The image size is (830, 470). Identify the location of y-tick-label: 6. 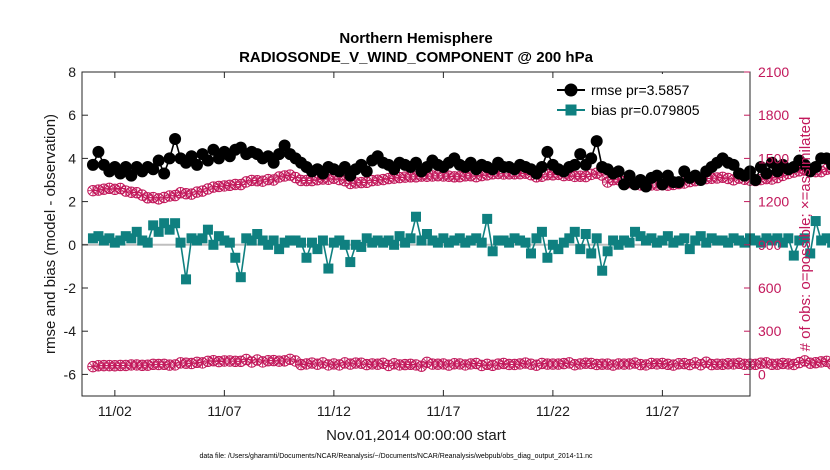
(72, 115).